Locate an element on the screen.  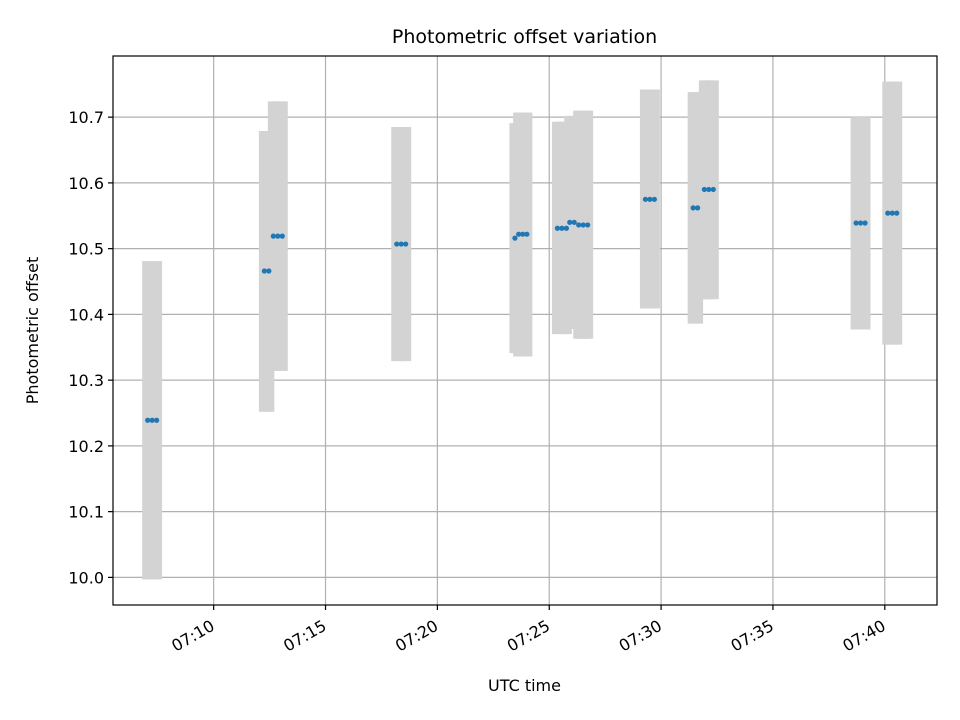
y-tick-label: 10.1 is located at coordinates (86, 512).